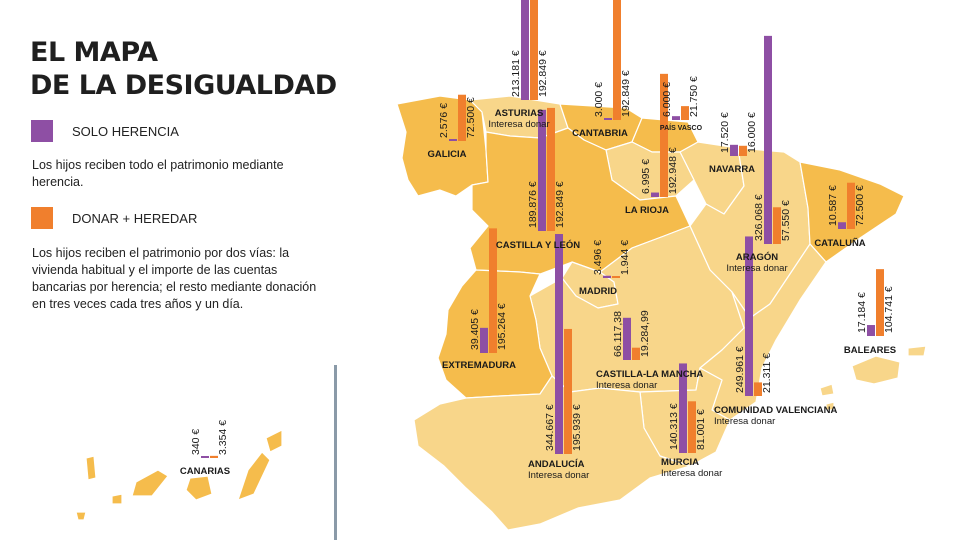 Image resolution: width=960 pixels, height=540 pixels. What do you see at coordinates (683, 408) in the screenshot?
I see `bar-solo-herencia-murcia` at bounding box center [683, 408].